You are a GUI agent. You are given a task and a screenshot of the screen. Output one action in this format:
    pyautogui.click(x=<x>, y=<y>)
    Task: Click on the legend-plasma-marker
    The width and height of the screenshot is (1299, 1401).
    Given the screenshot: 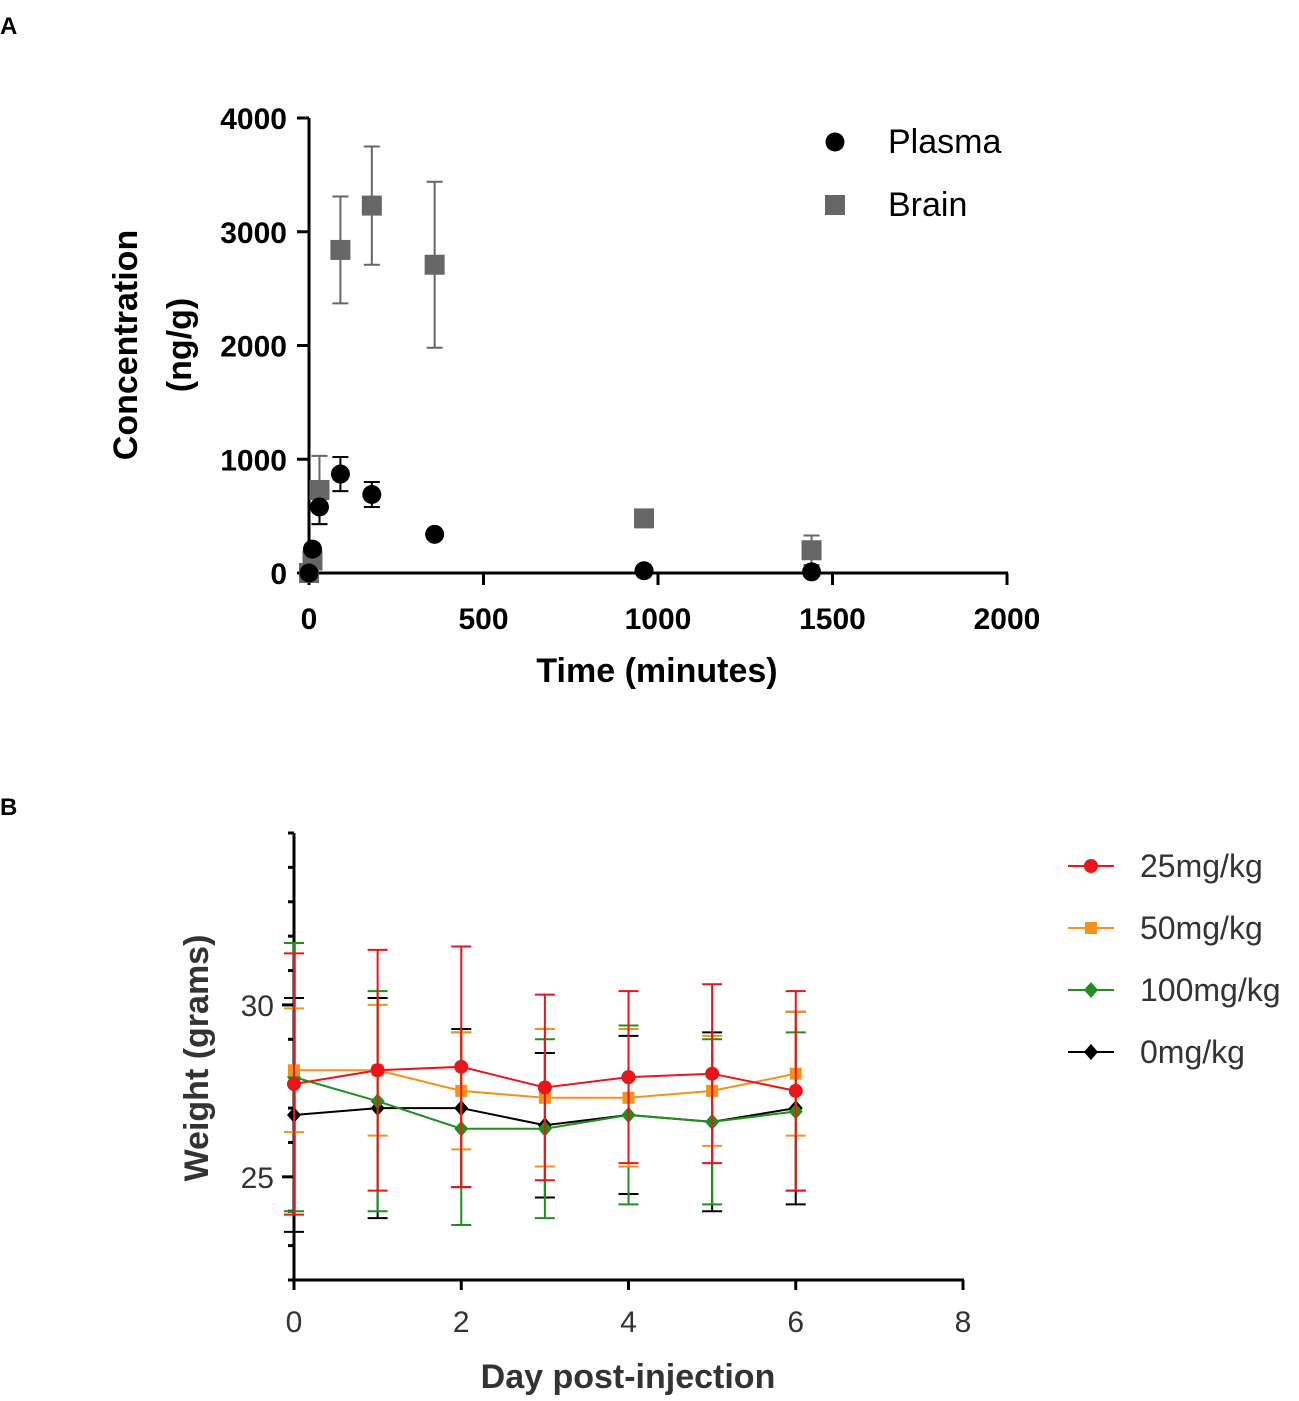 What is the action you would take?
    pyautogui.click(x=835, y=142)
    